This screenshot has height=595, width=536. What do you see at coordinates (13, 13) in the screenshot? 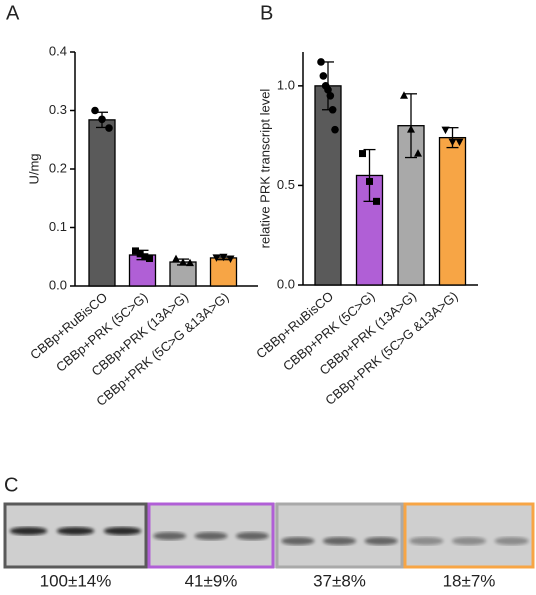
I see `panel-letter: A` at bounding box center [13, 13].